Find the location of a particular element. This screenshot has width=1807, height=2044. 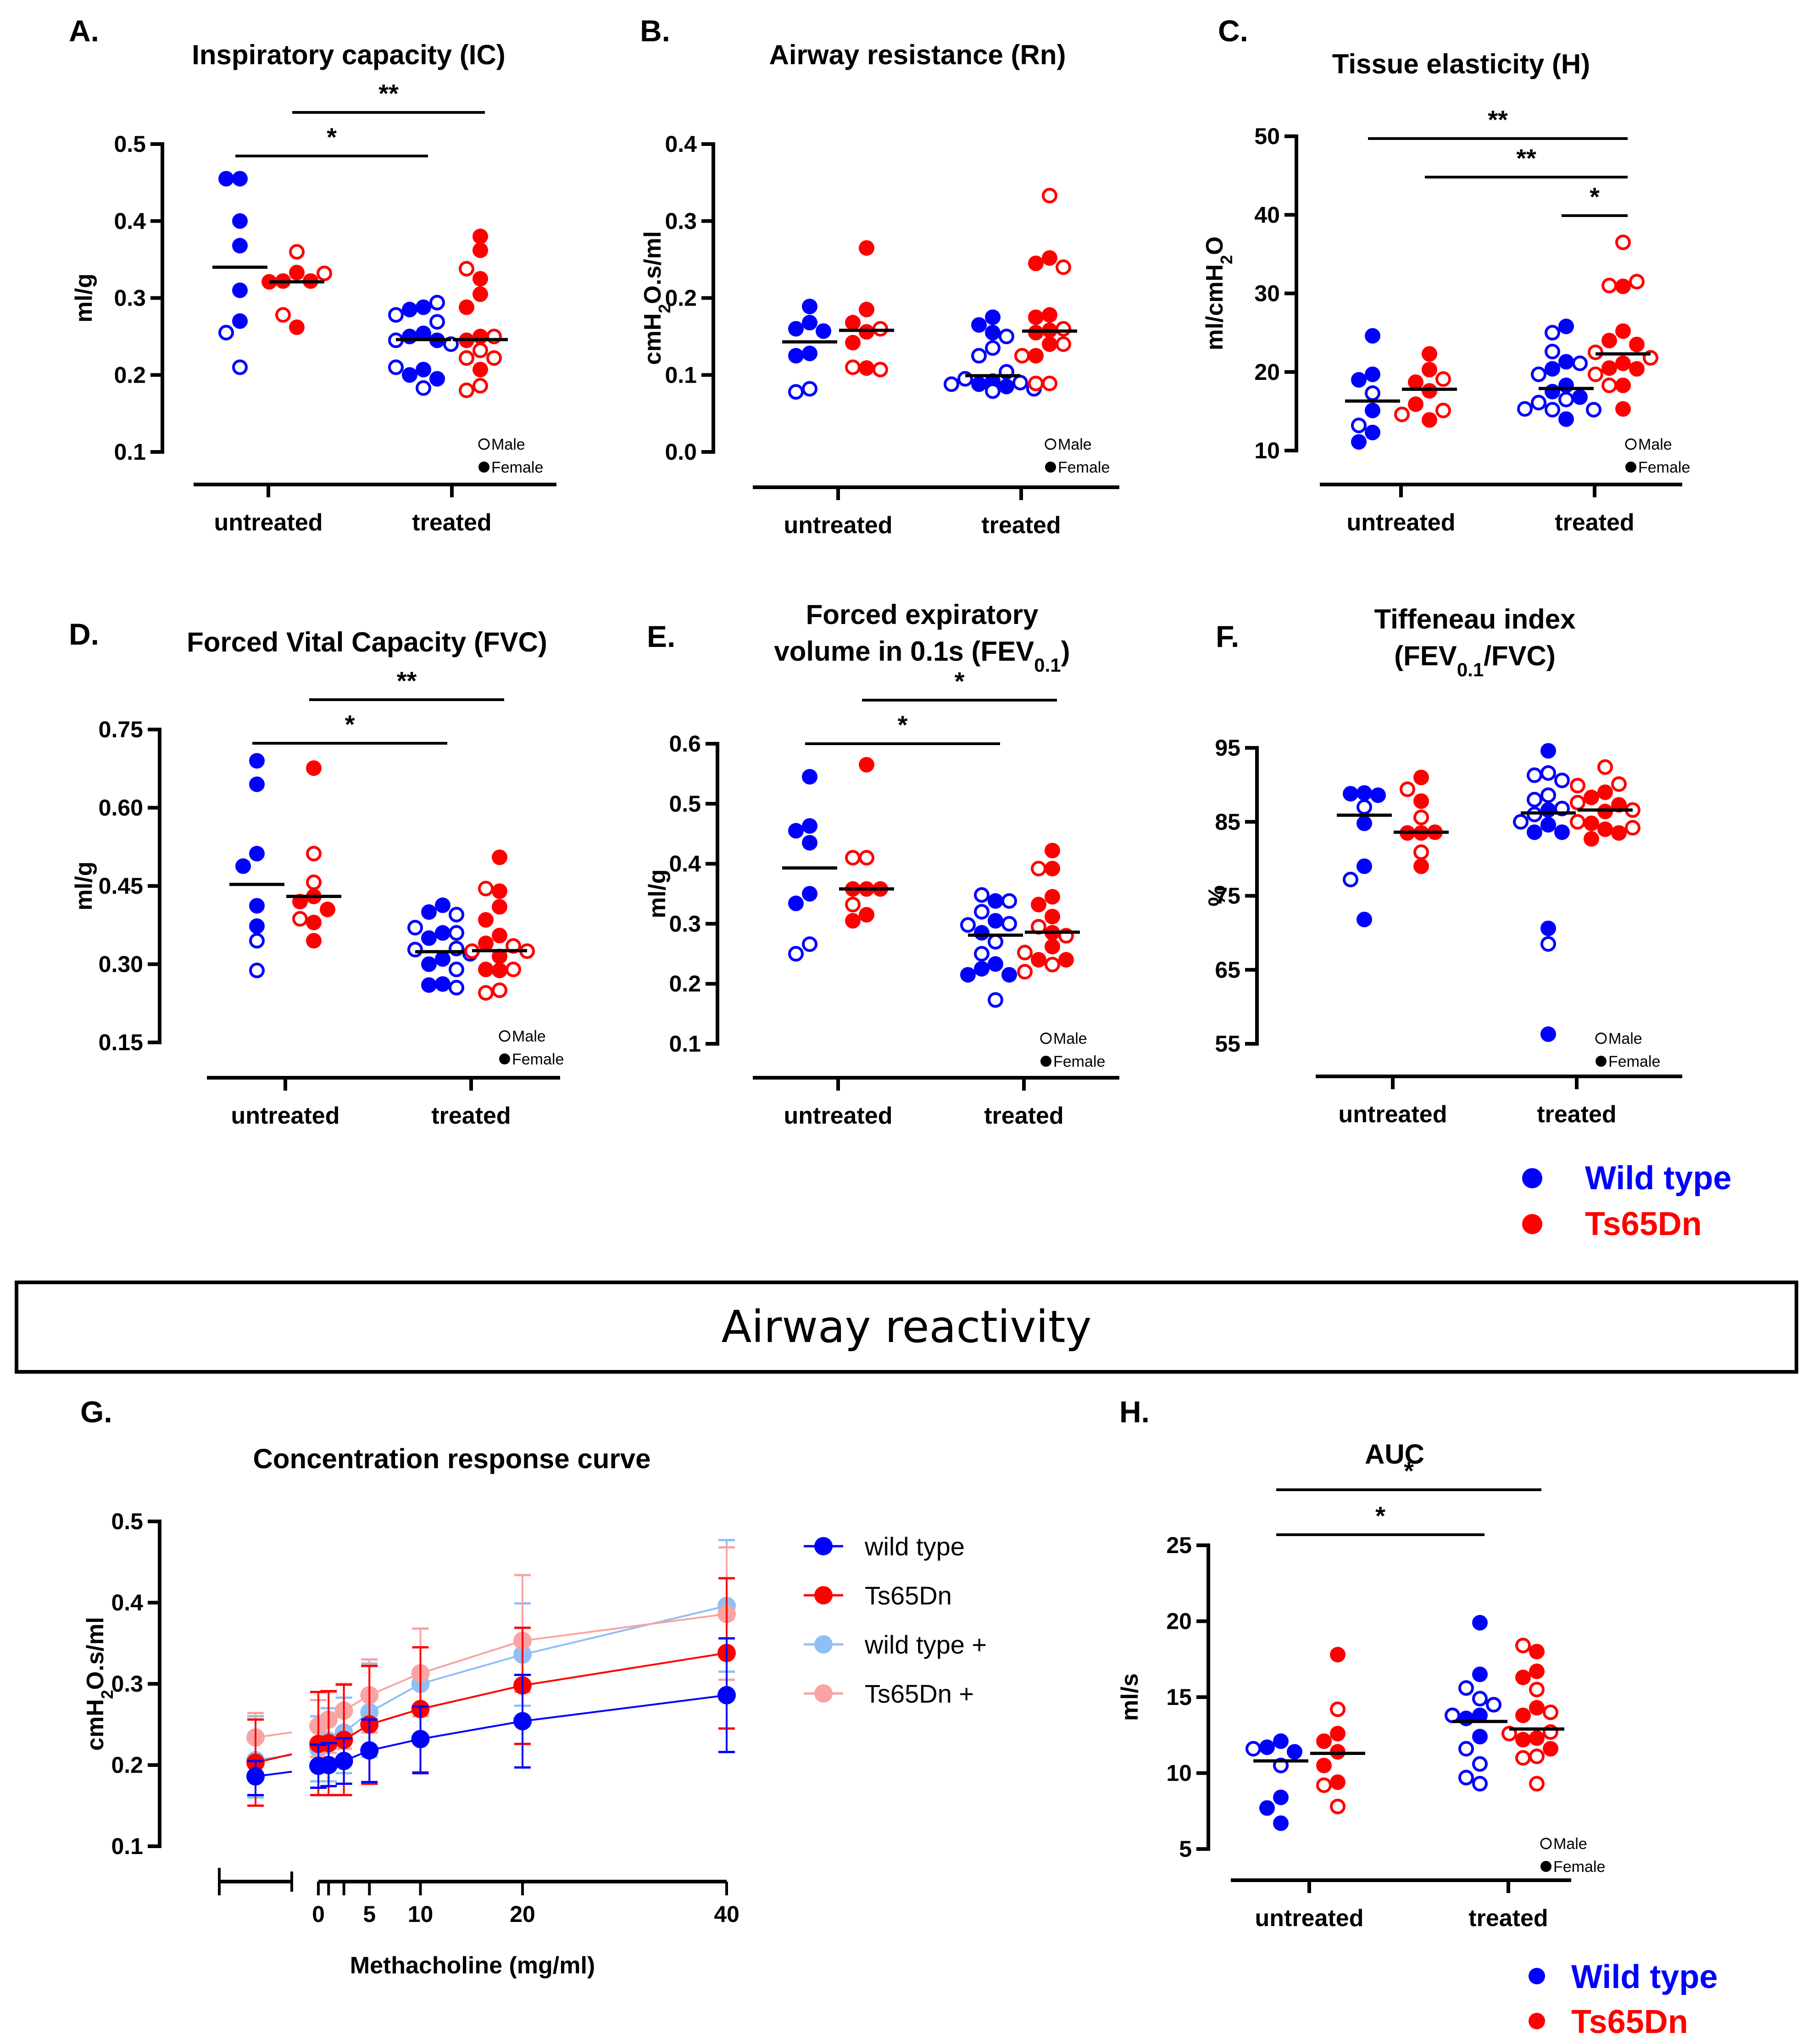

legend-label: Ts65Dn is located at coordinates (909, 1595).